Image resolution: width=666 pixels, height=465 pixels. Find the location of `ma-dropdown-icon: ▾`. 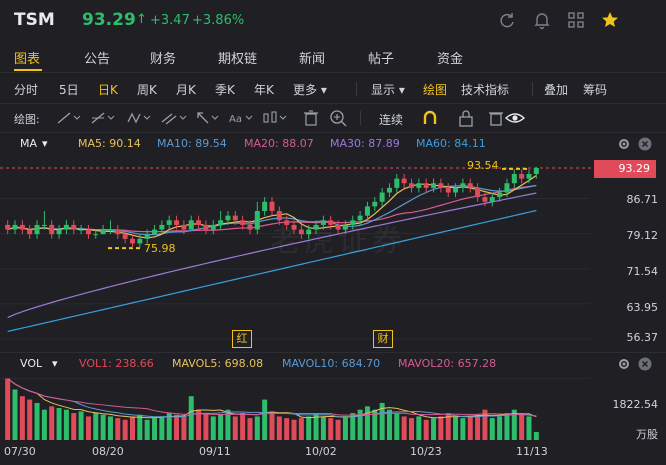

ma-dropdown-icon: ▾ is located at coordinates (45, 143).